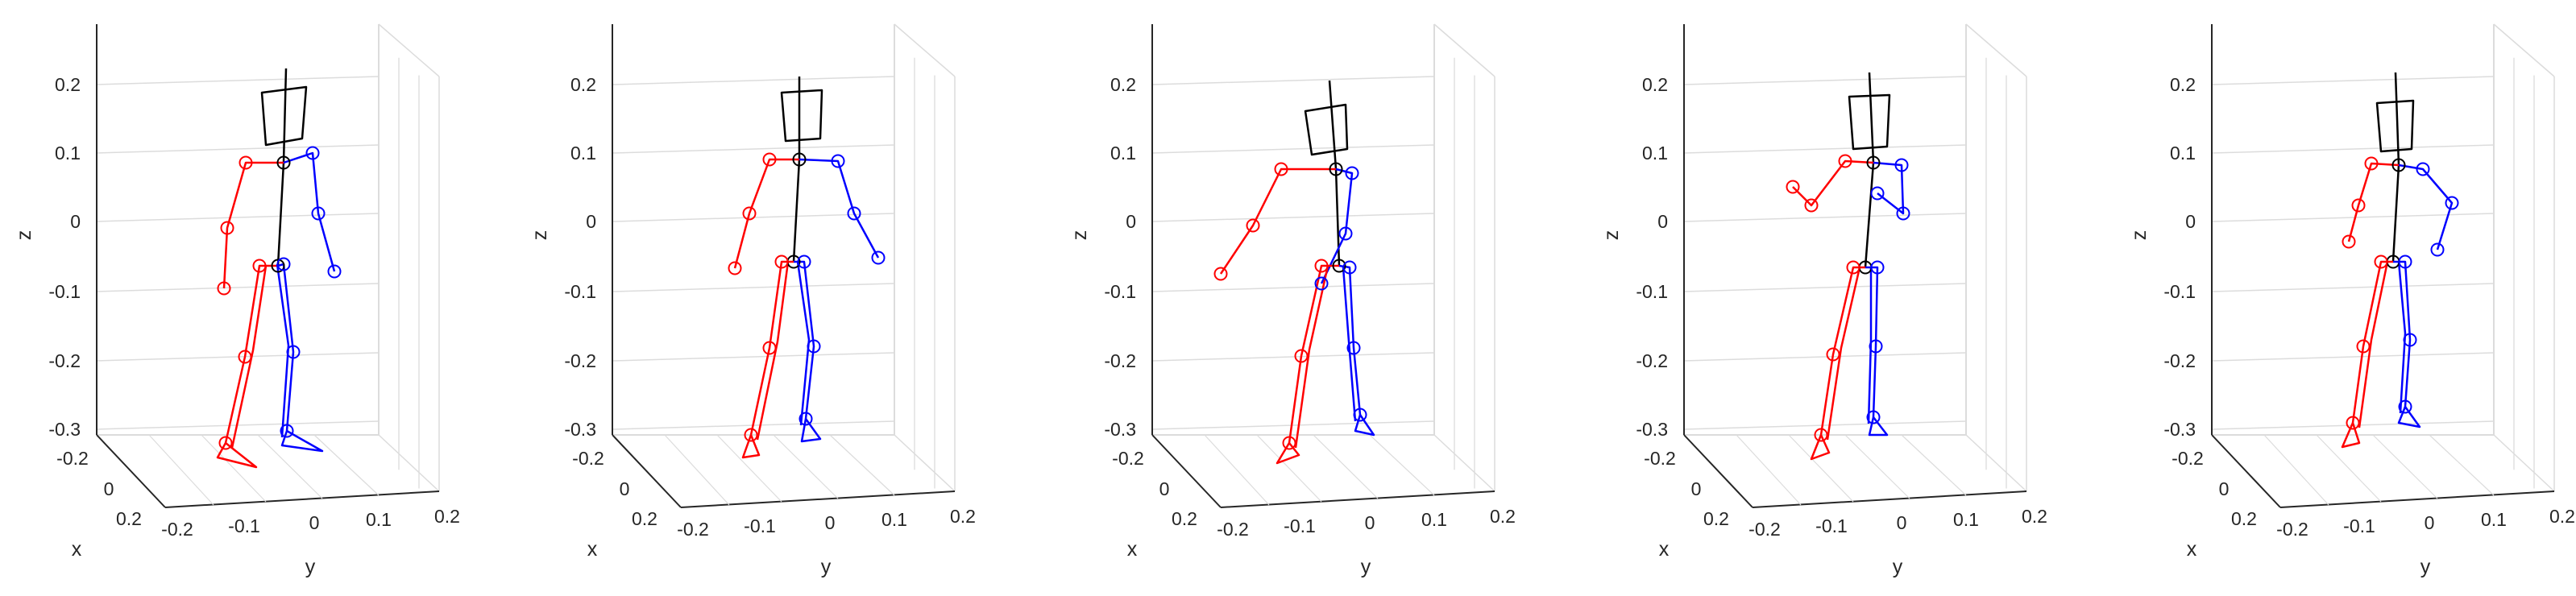  Describe the element at coordinates (540, 235) in the screenshot. I see `z-axis-label: z` at that location.